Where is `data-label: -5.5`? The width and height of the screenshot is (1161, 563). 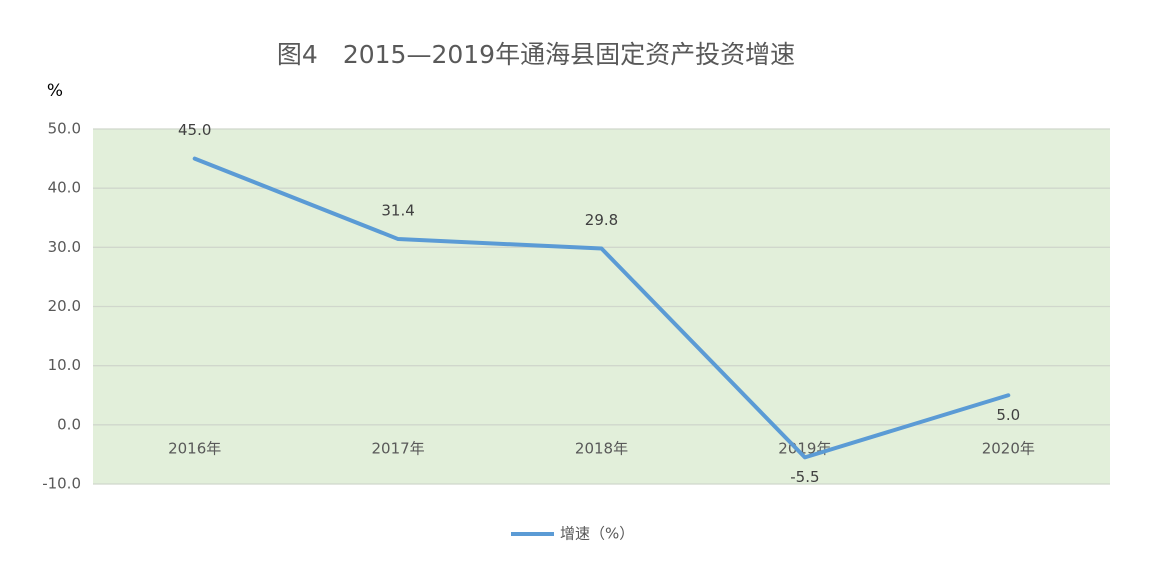 data-label: -5.5 is located at coordinates (804, 477).